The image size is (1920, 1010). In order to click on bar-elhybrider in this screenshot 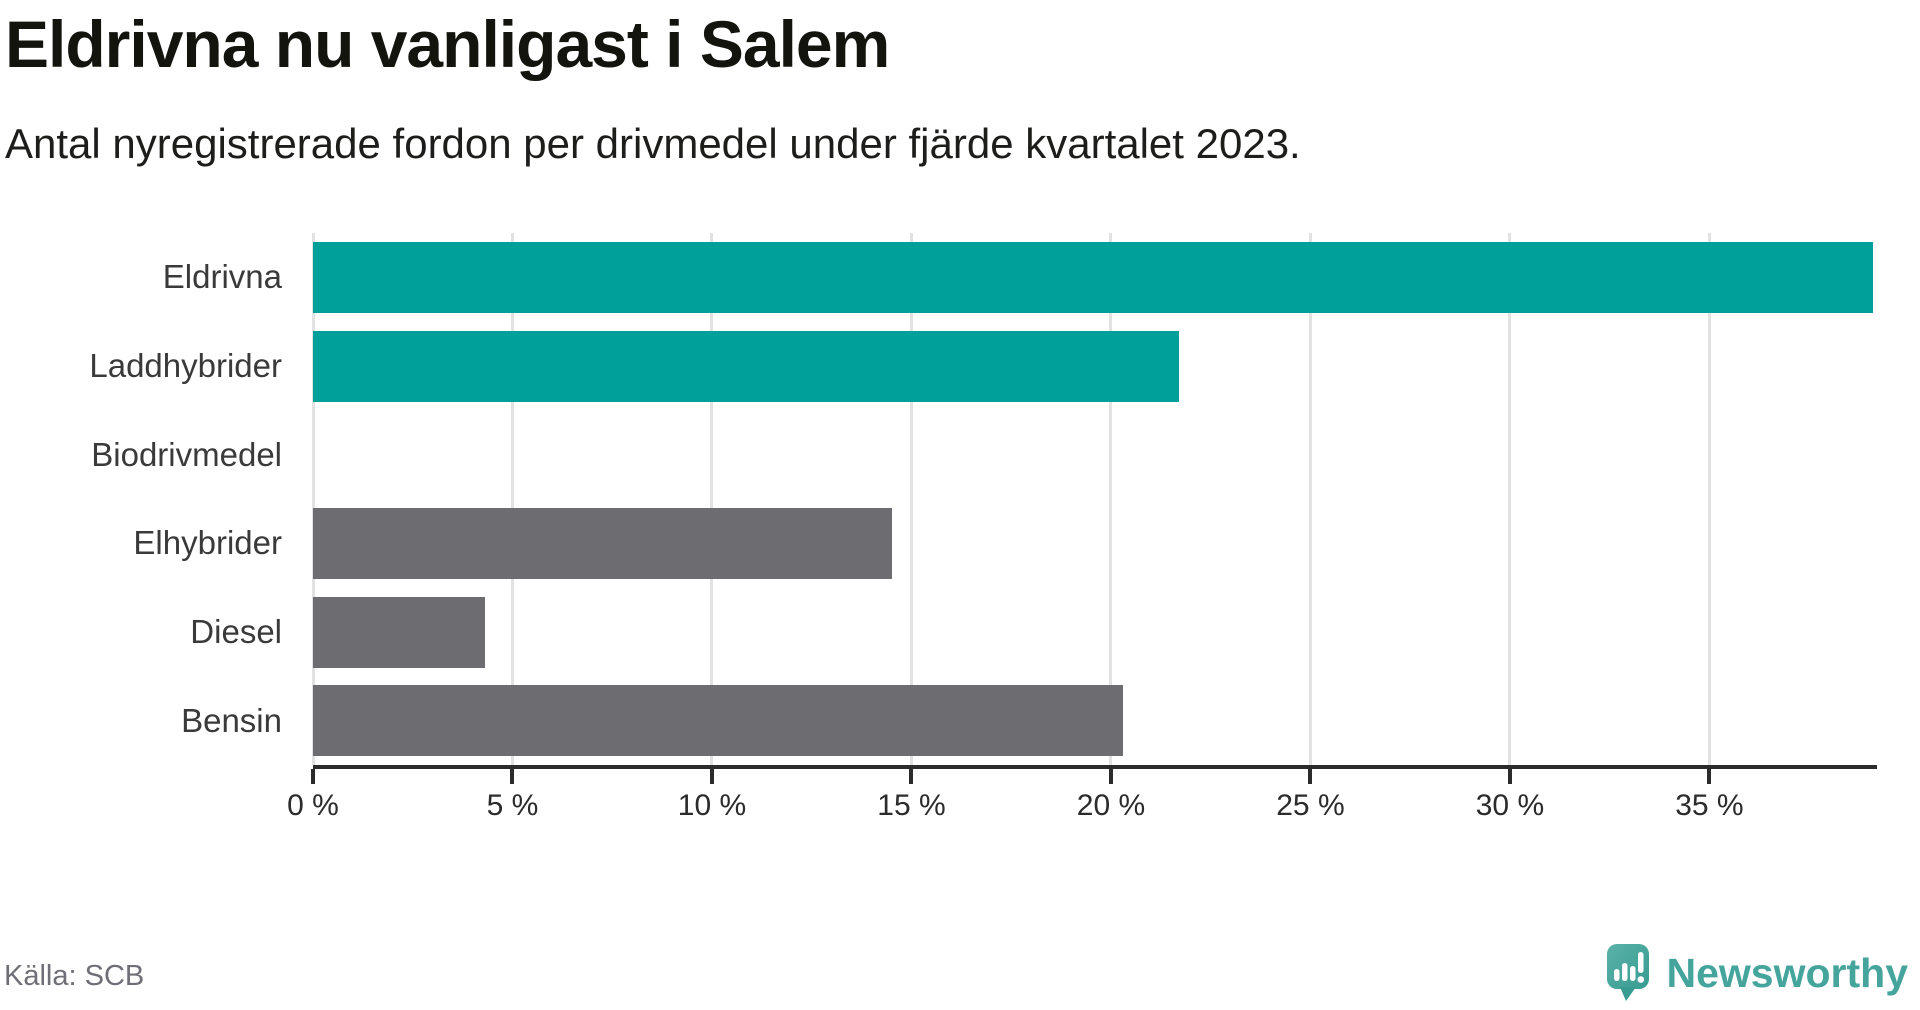, I will do `click(602, 543)`.